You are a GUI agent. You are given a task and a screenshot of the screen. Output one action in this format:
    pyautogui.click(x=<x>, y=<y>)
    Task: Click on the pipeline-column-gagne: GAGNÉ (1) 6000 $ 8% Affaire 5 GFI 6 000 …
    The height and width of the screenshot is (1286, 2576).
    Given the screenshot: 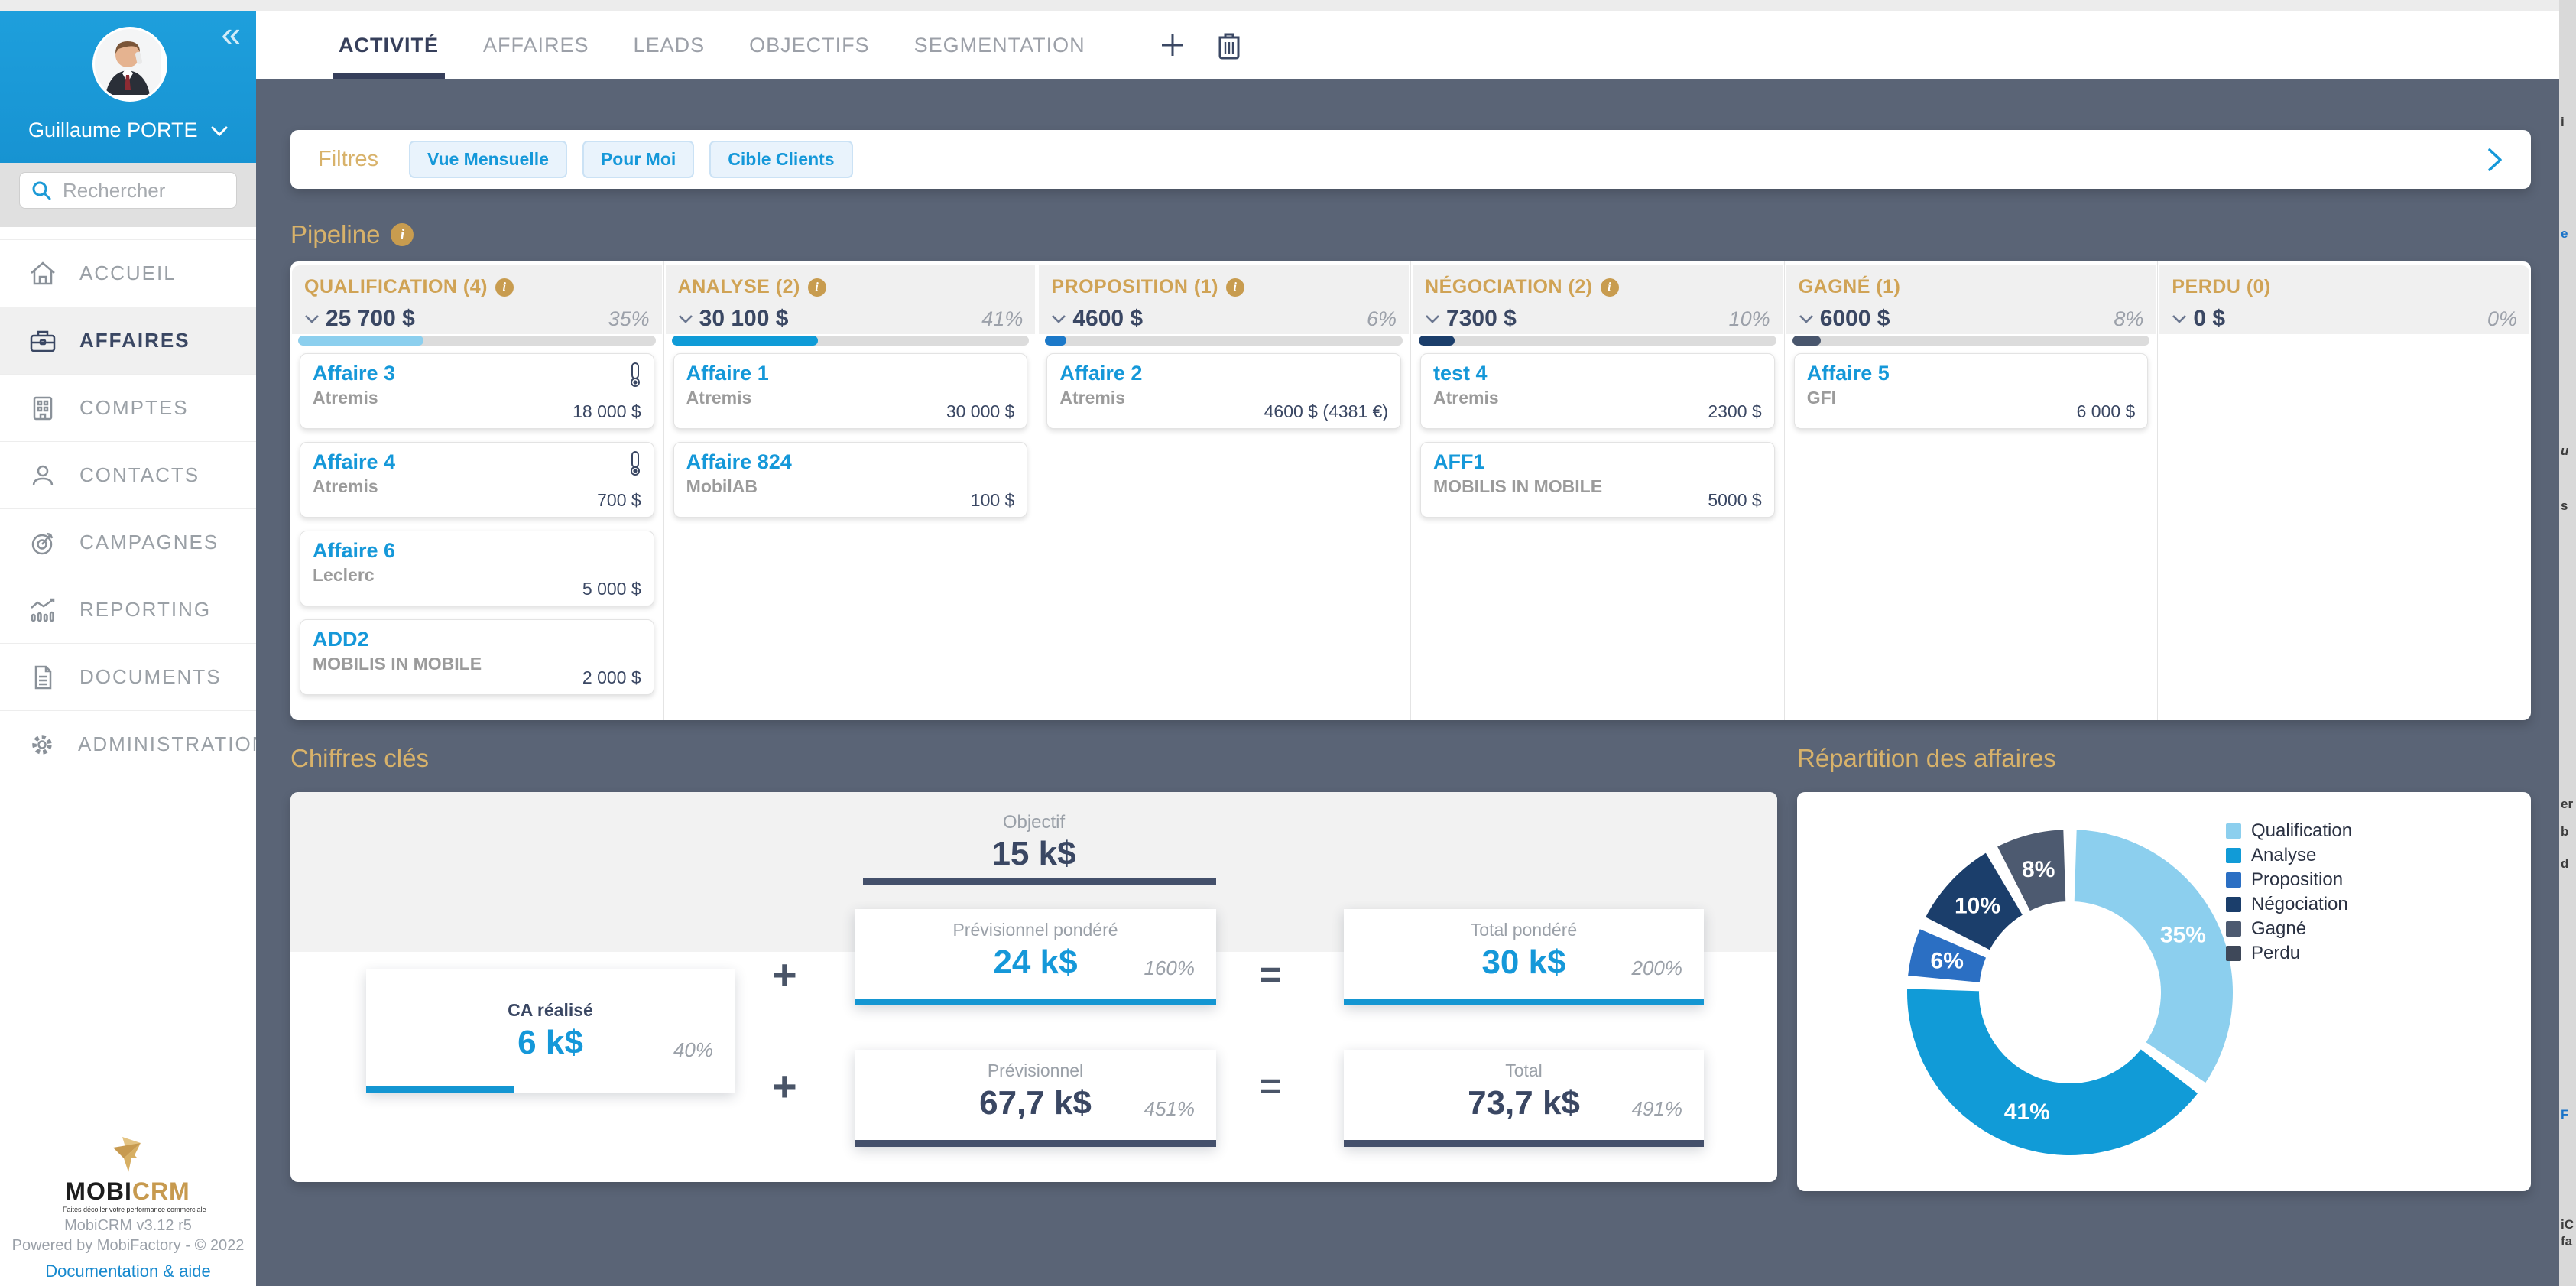 What is the action you would take?
    pyautogui.click(x=1972, y=491)
    